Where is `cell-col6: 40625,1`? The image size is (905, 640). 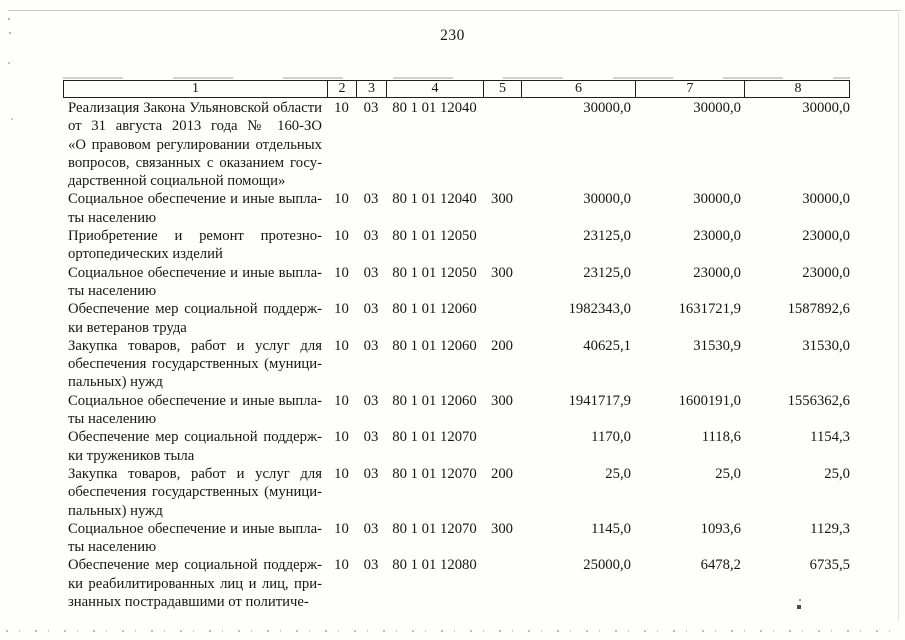 cell-col6: 40625,1 is located at coordinates (607, 345).